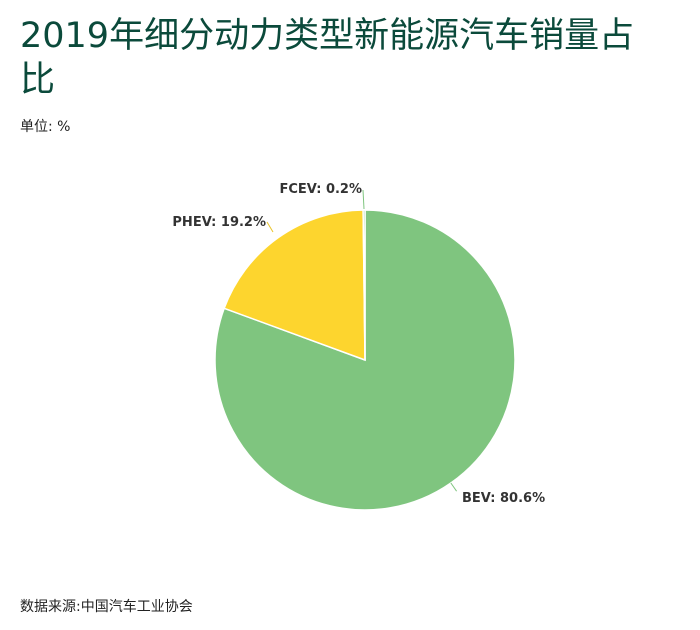 The image size is (700, 630). What do you see at coordinates (503, 498) in the screenshot?
I see `data-label-bev: BEV: 80.6%` at bounding box center [503, 498].